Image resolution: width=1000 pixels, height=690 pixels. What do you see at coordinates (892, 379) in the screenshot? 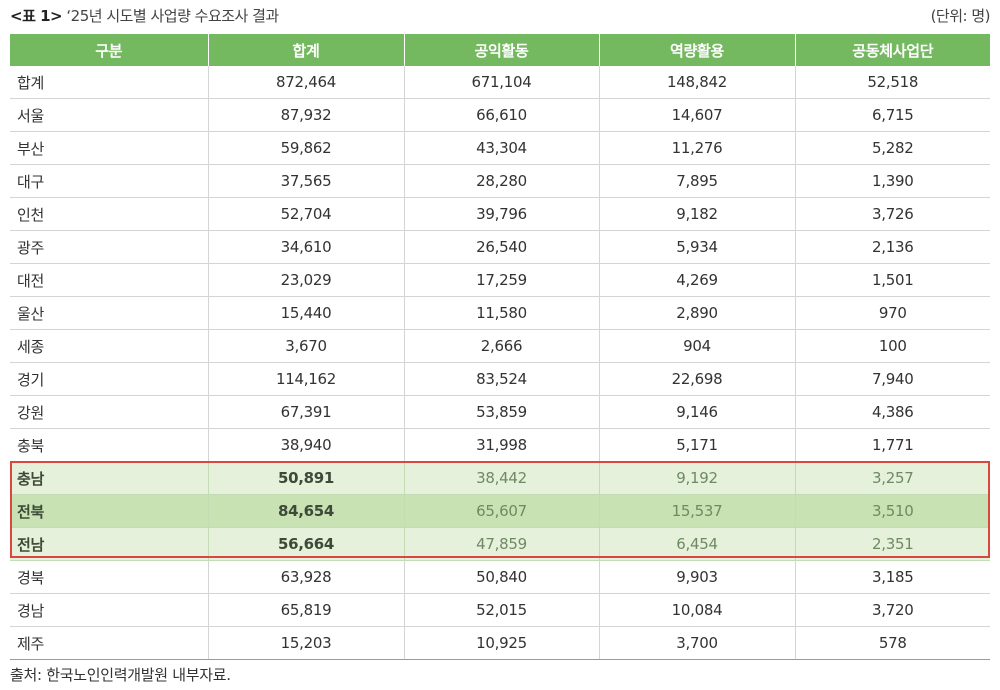
I see `value-cell: 7,940` at bounding box center [892, 379].